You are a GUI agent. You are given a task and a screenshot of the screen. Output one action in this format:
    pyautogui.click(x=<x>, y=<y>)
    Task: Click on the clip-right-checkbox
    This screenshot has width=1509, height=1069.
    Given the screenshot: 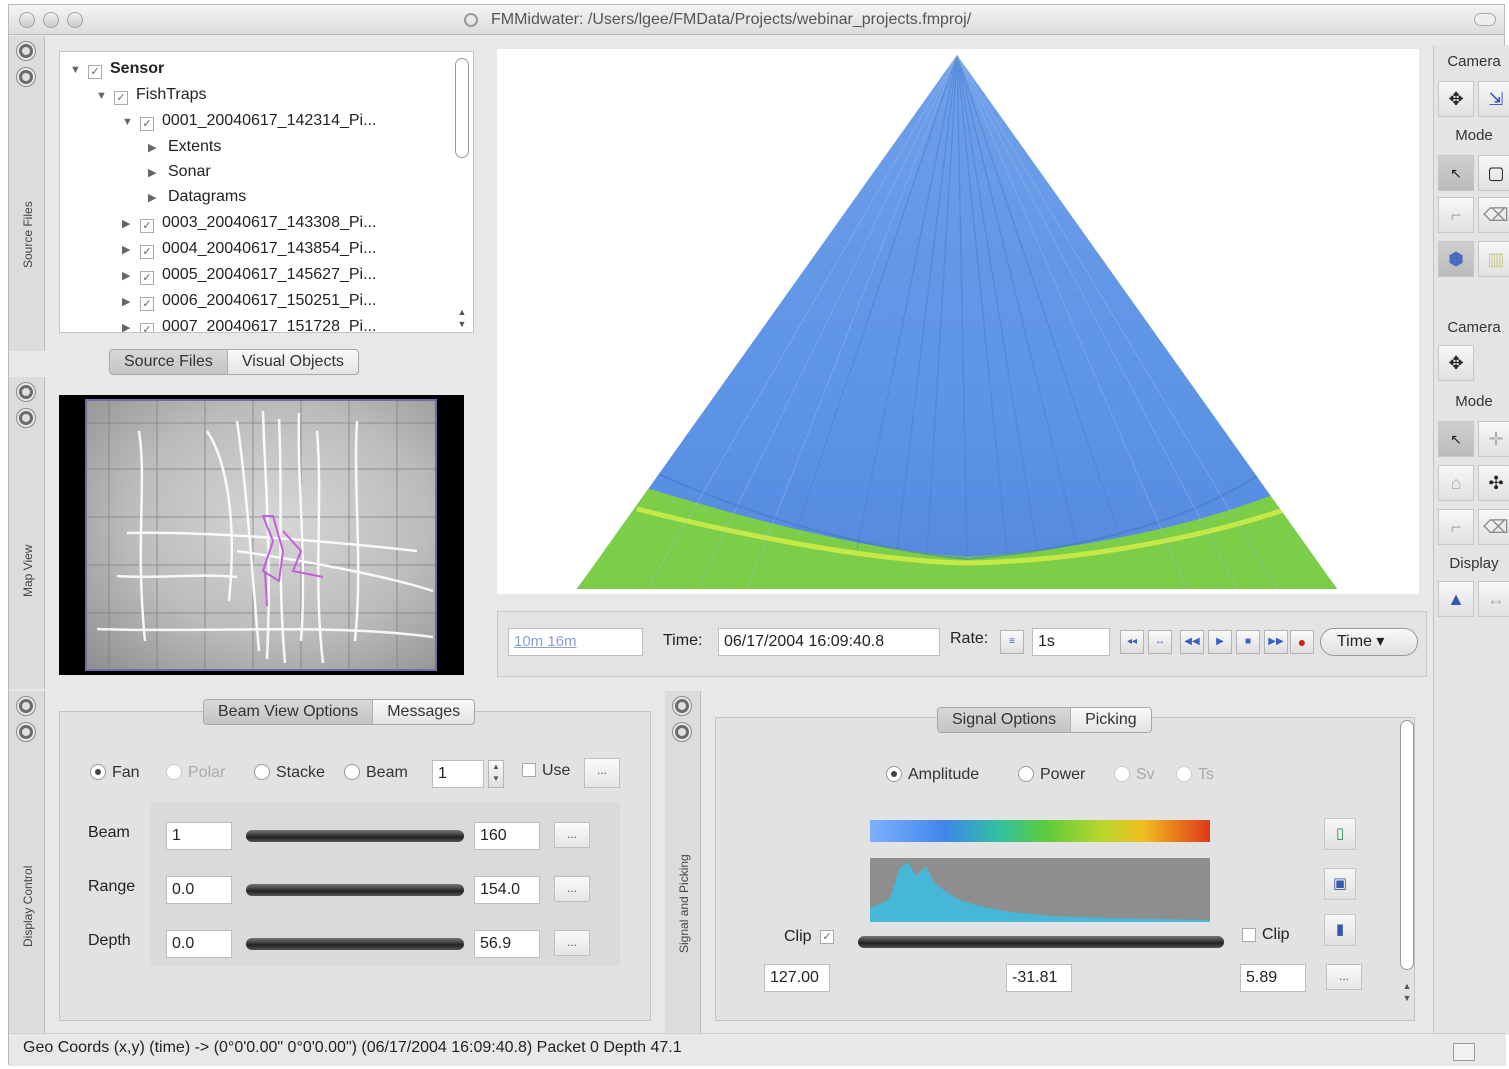 What is the action you would take?
    pyautogui.click(x=1249, y=935)
    